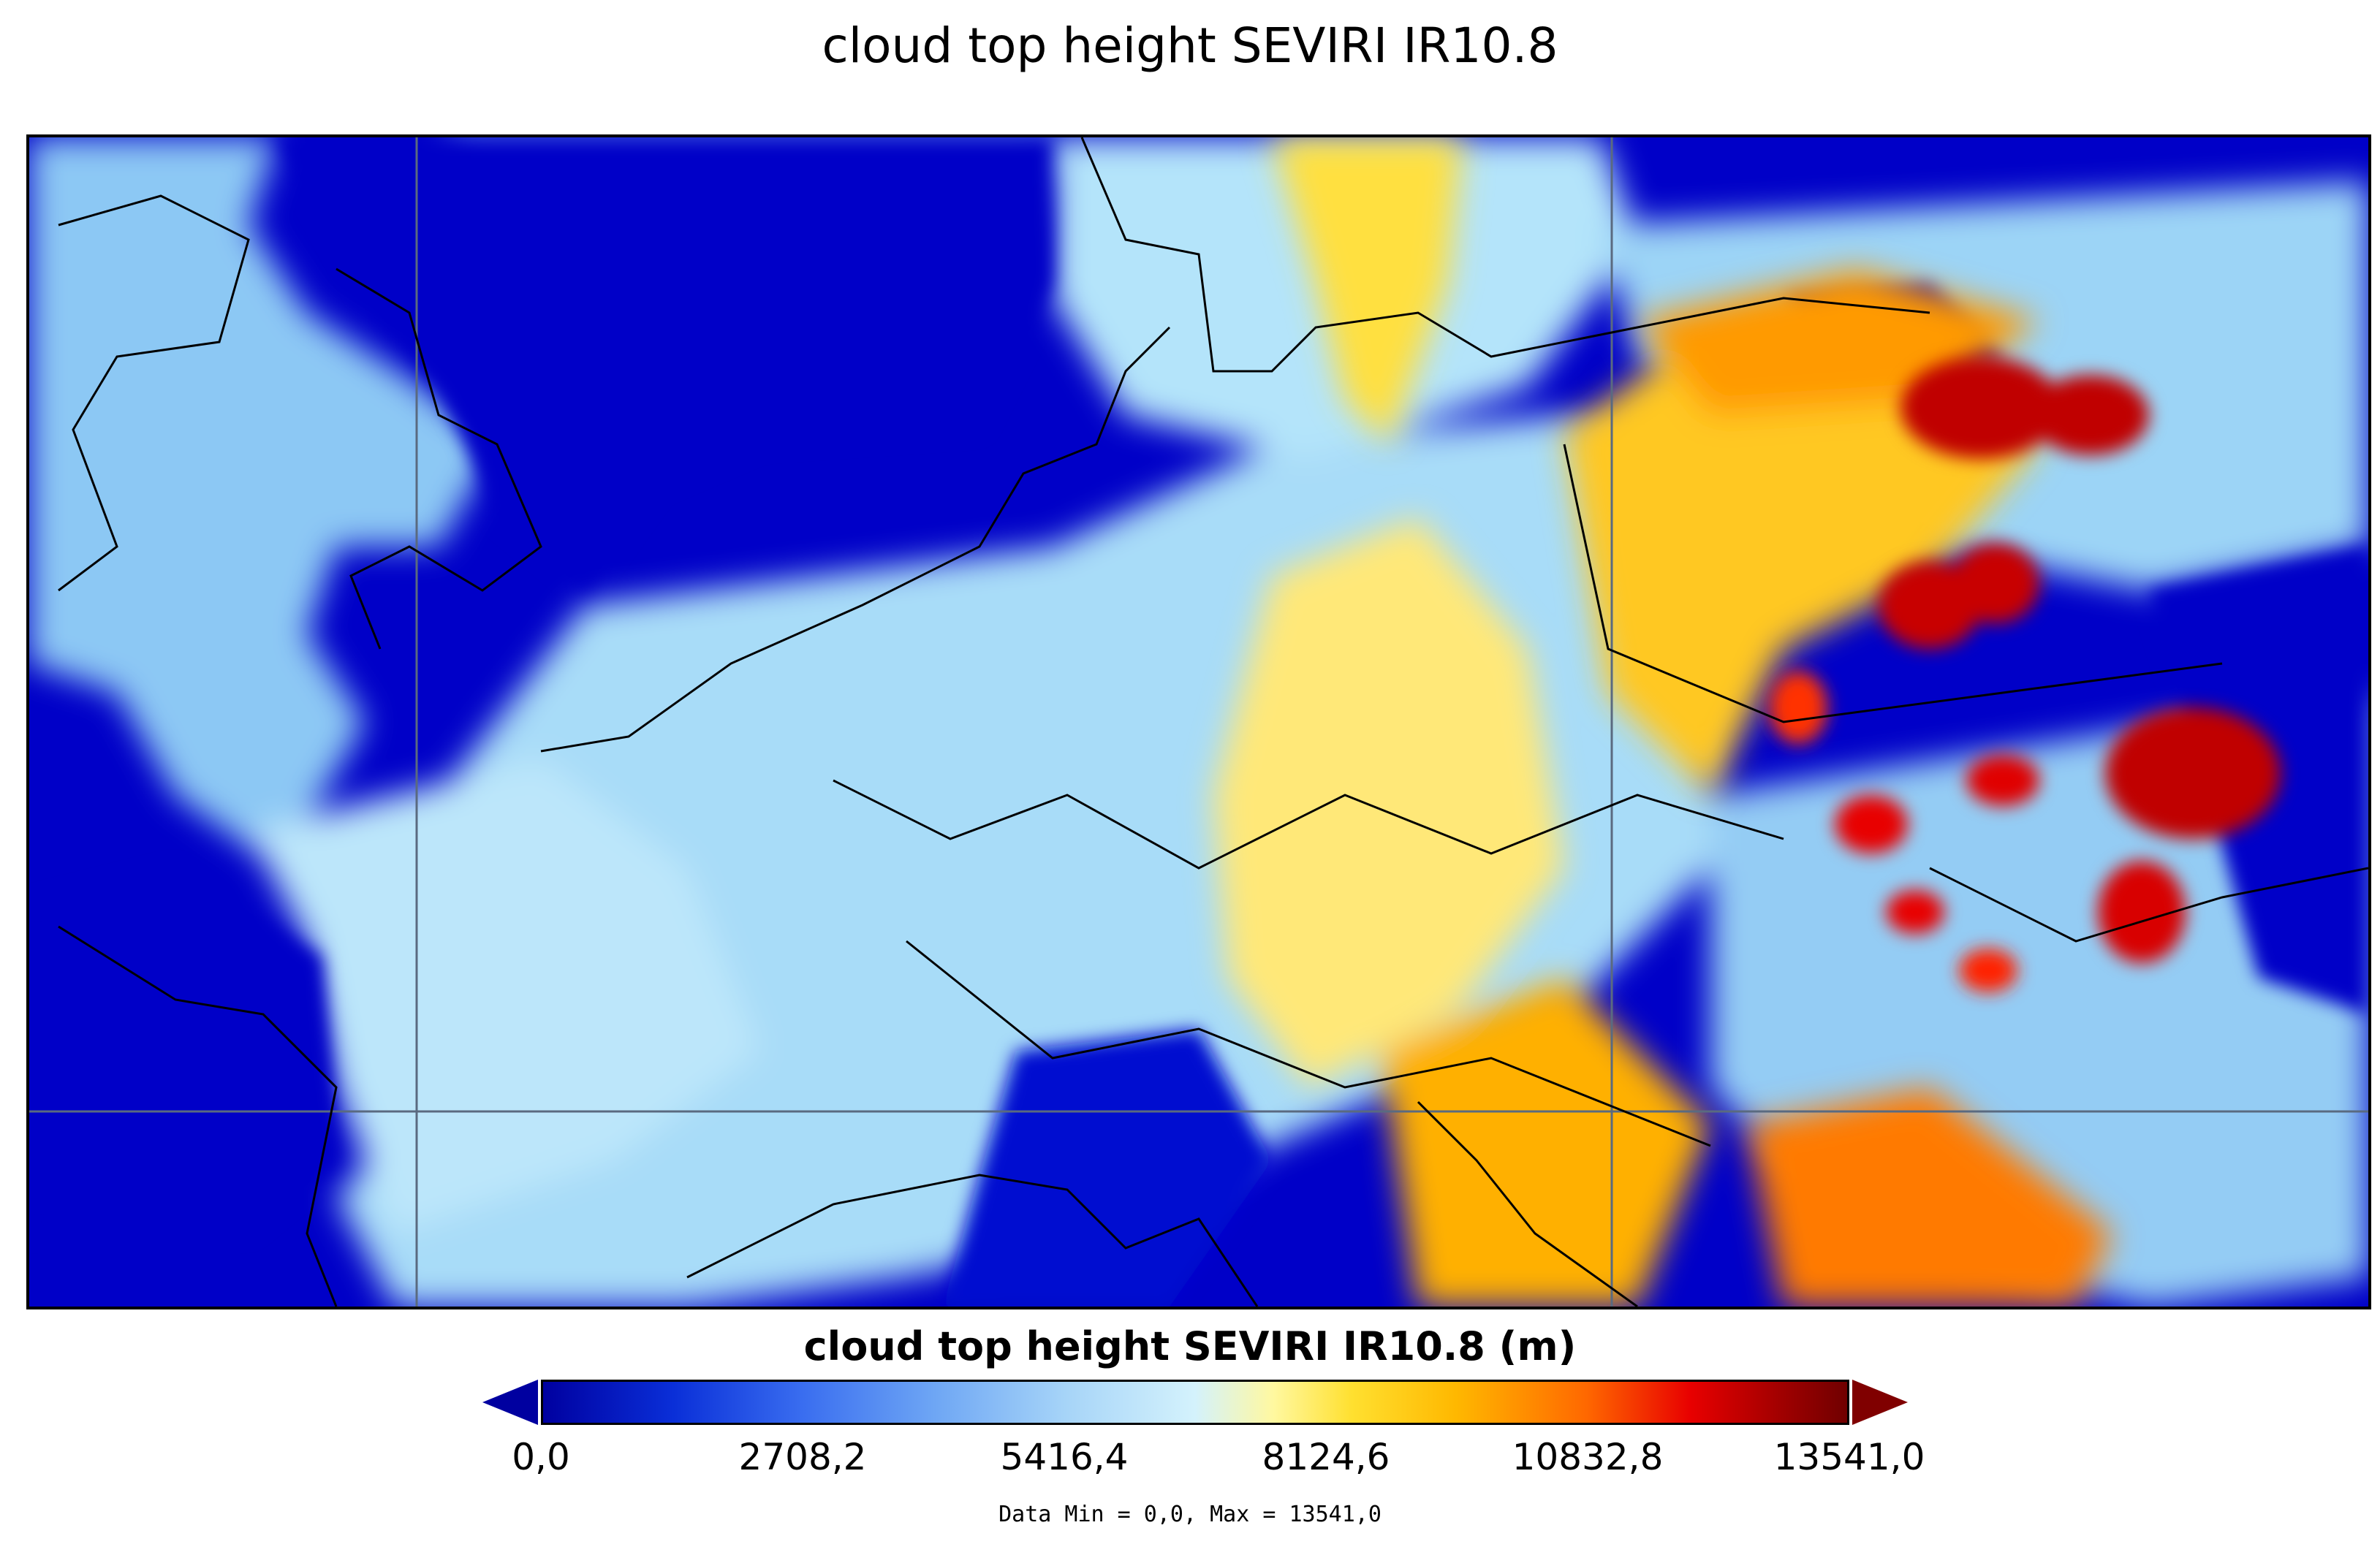 The width and height of the screenshot is (2380, 1555). I want to click on colorbar-gradient, so click(1195, 1402).